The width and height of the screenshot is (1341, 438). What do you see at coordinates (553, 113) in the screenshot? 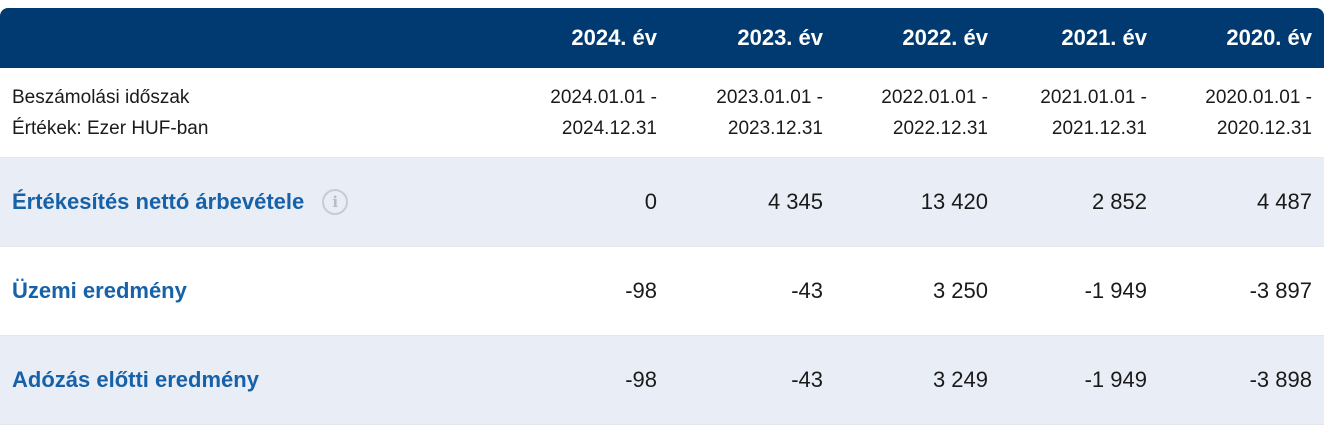
I see `period-2024: 2024.01.01 - 2024.12.31` at bounding box center [553, 113].